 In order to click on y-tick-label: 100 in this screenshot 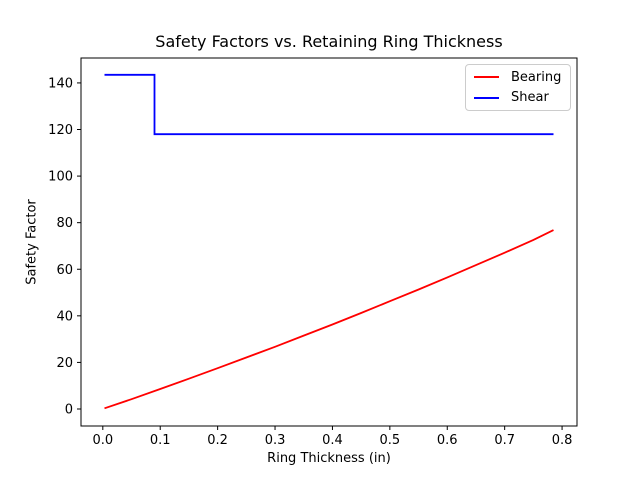, I will do `click(60, 177)`.